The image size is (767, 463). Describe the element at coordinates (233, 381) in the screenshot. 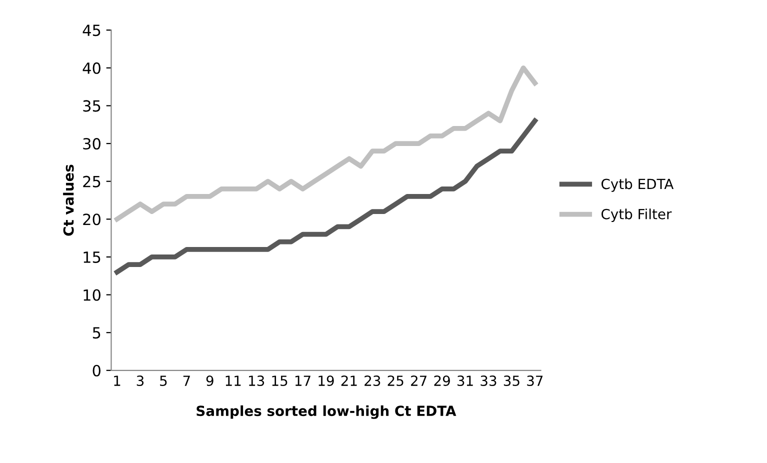

I see `x-tick-label: 11` at that location.